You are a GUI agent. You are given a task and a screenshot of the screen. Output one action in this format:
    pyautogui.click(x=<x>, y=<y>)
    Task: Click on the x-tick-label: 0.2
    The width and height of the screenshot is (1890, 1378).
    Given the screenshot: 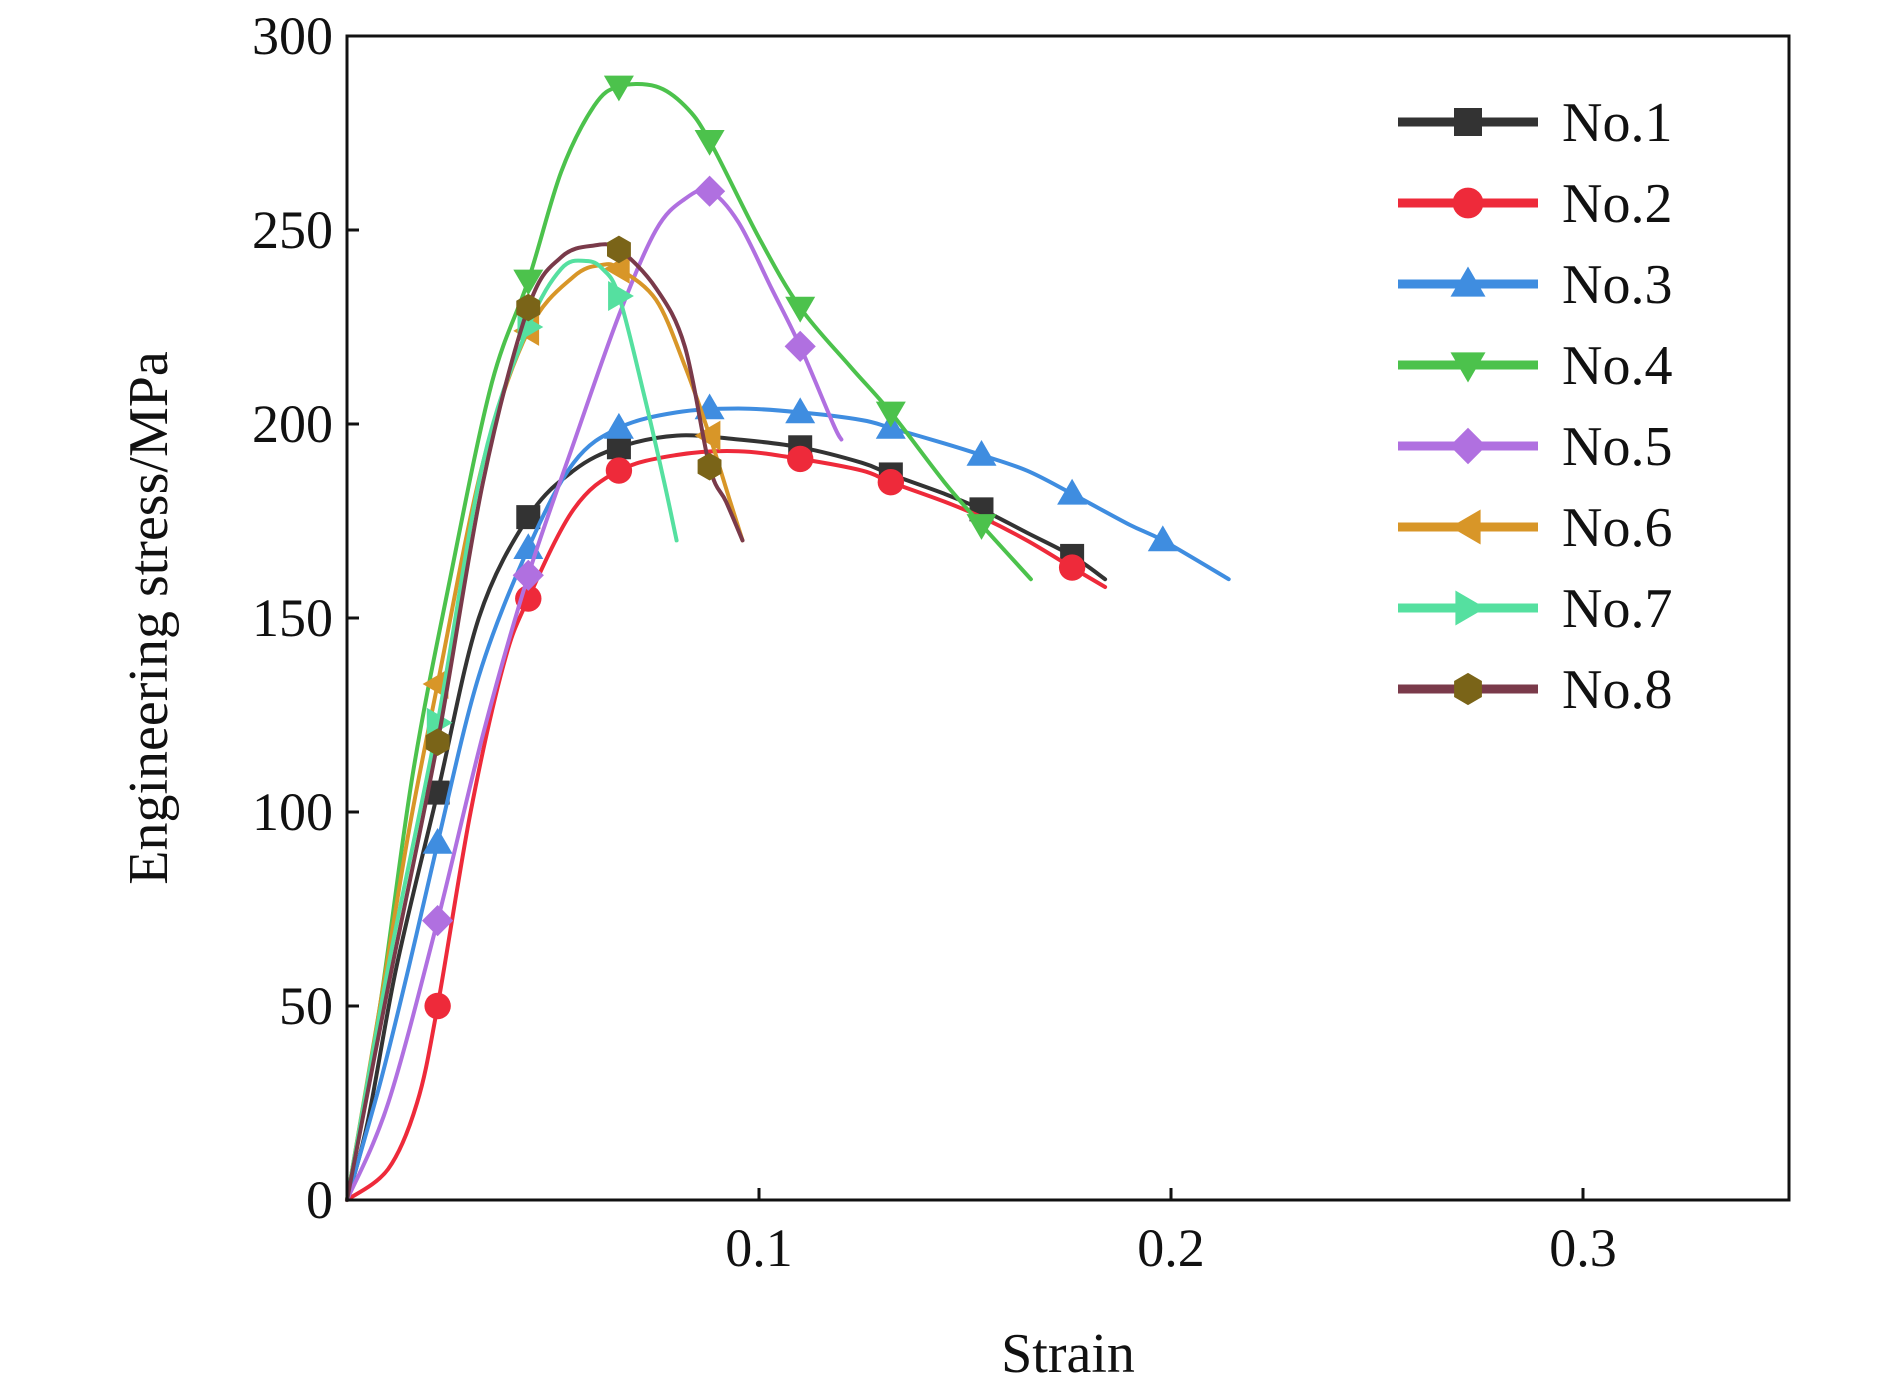 What is the action you would take?
    pyautogui.click(x=1171, y=1248)
    